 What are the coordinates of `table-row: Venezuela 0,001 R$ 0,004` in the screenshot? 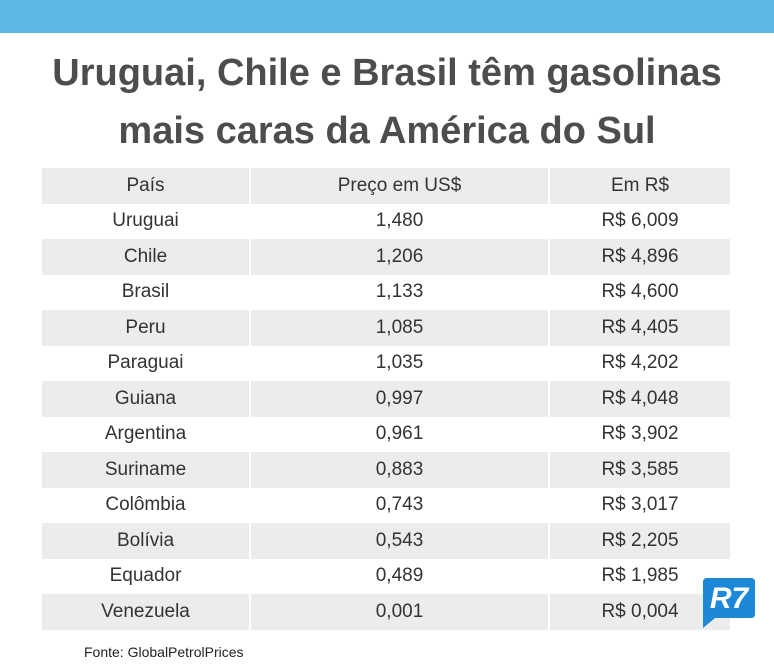 It's located at (386, 612).